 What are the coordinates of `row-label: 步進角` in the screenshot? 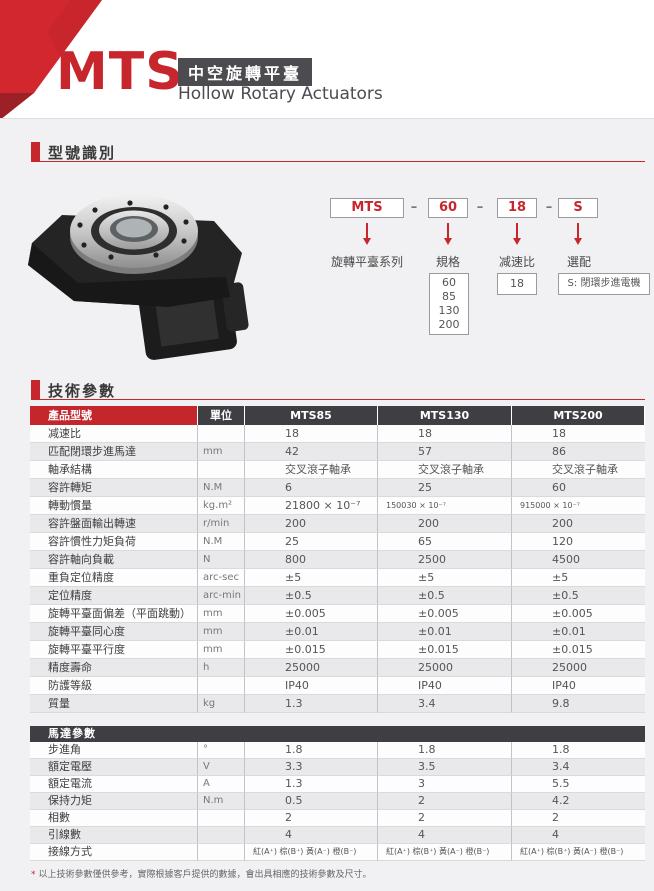 It's located at (114, 750).